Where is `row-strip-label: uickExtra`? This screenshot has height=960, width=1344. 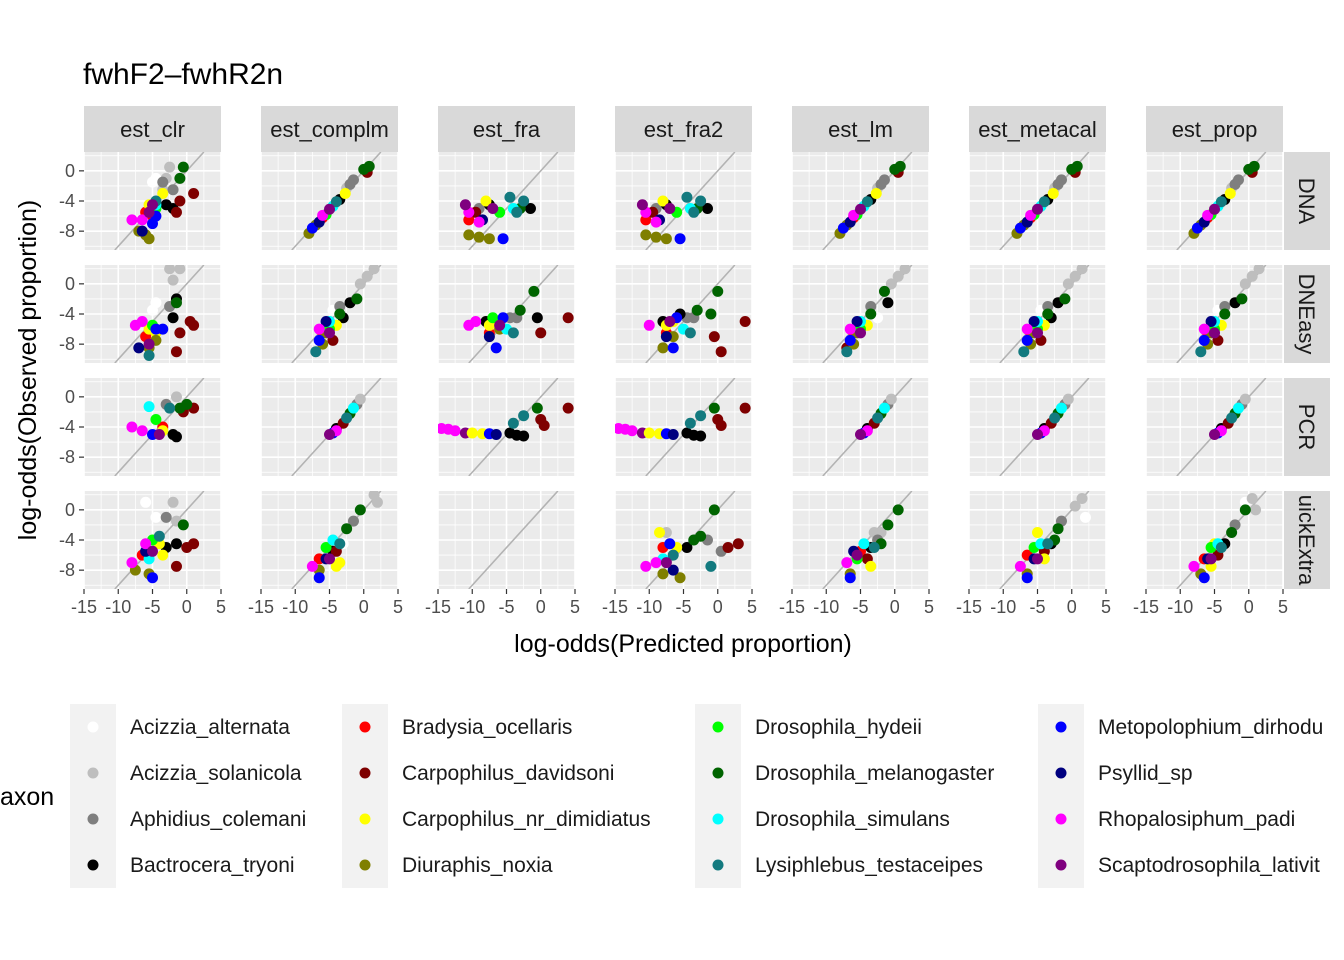 row-strip-label: uickExtra is located at coordinates (1306, 540).